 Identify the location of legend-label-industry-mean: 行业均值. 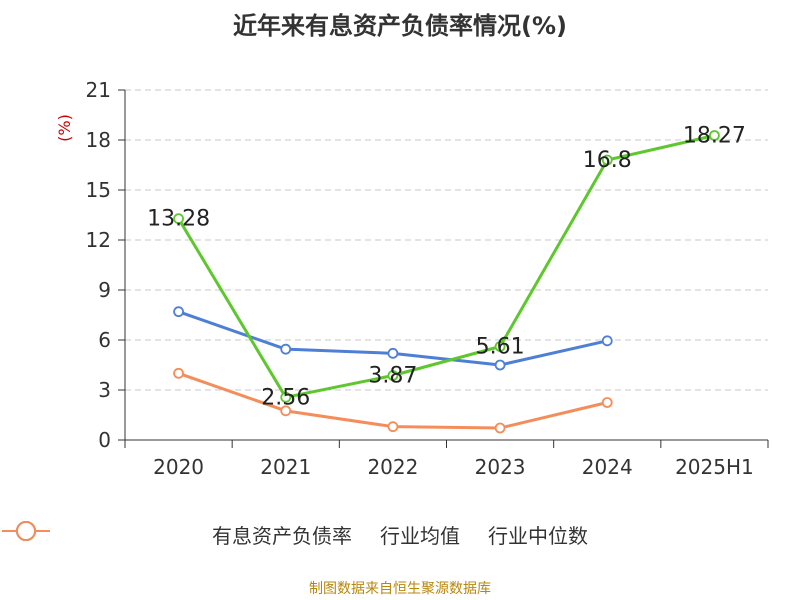
(420, 536).